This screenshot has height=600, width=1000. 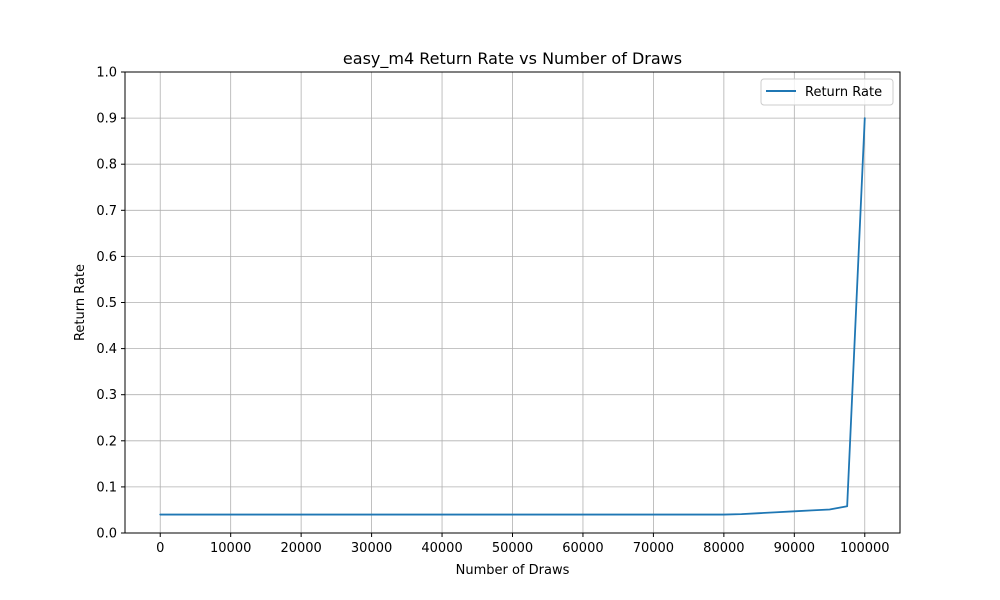 I want to click on x-tick-label: 0, so click(x=160, y=548).